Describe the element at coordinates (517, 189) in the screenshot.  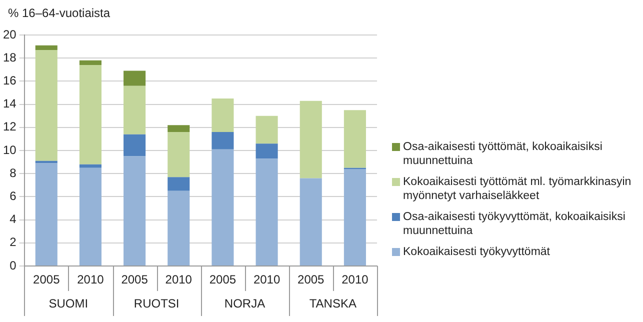
I see `legend-label: Kokoaikaisesti työttömät ml. työmarkkinasyin myönnetyt varhaiseläkkeet` at that location.